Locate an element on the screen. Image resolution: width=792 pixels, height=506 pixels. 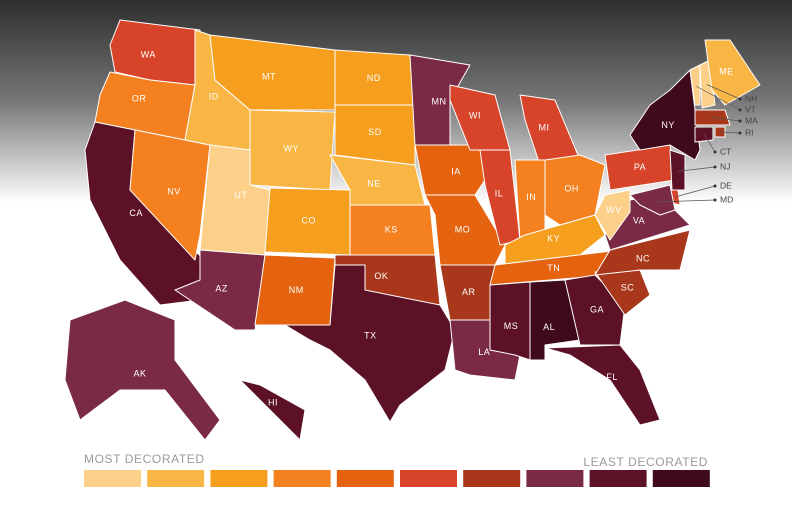
state-label: FL is located at coordinates (612, 377).